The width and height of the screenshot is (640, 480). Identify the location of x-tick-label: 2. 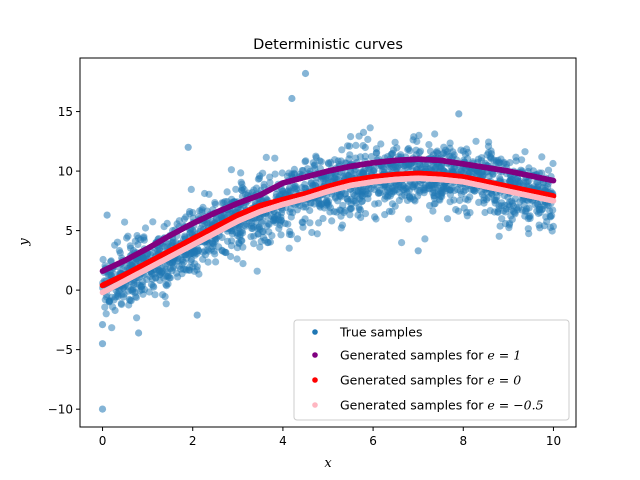
(193, 441).